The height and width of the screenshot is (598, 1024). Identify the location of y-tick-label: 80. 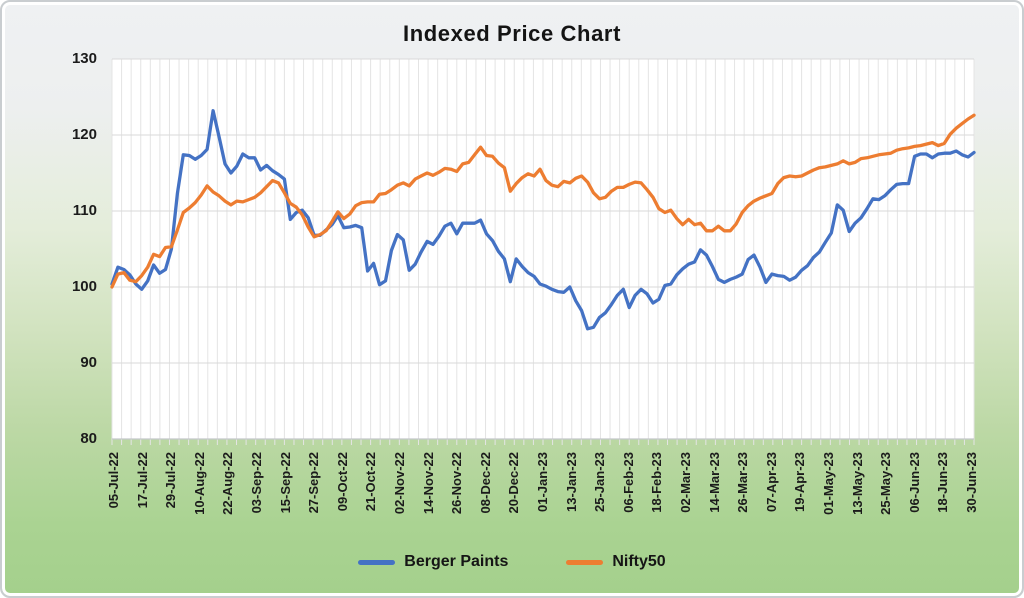
(88, 438).